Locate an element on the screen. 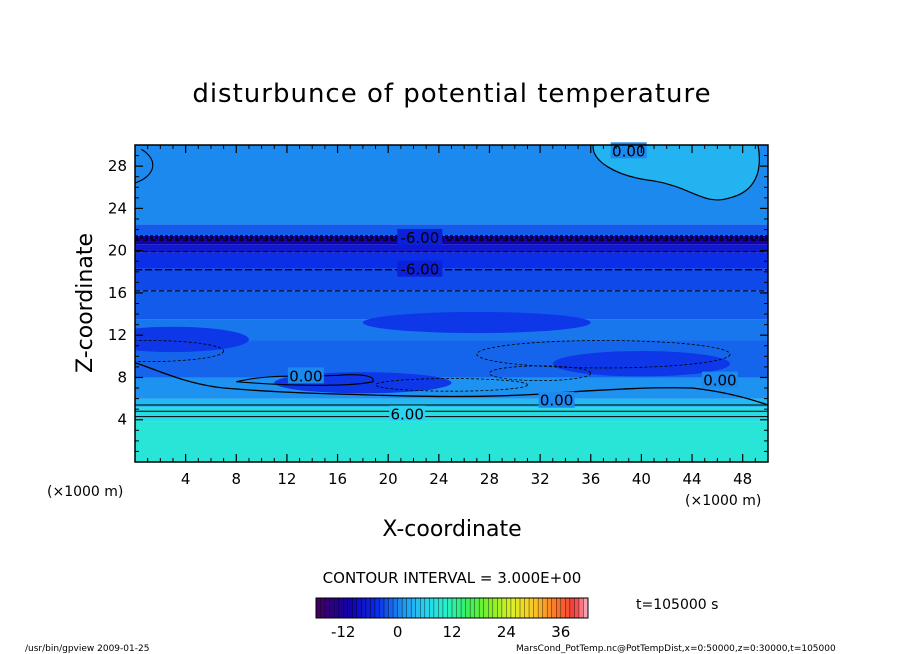 The height and width of the screenshot is (654, 904). contour-zero-island is located at coordinates (305, 380).